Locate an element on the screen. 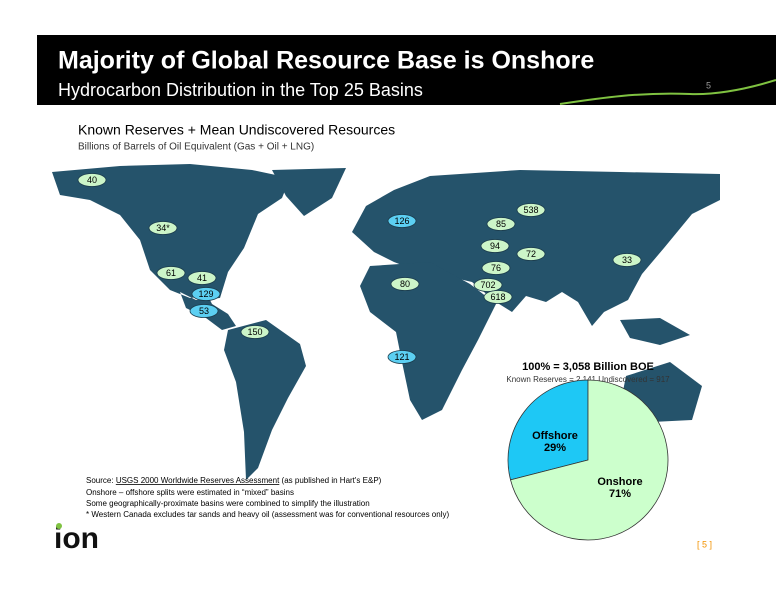  slice-label: Offshore is located at coordinates (555, 436).